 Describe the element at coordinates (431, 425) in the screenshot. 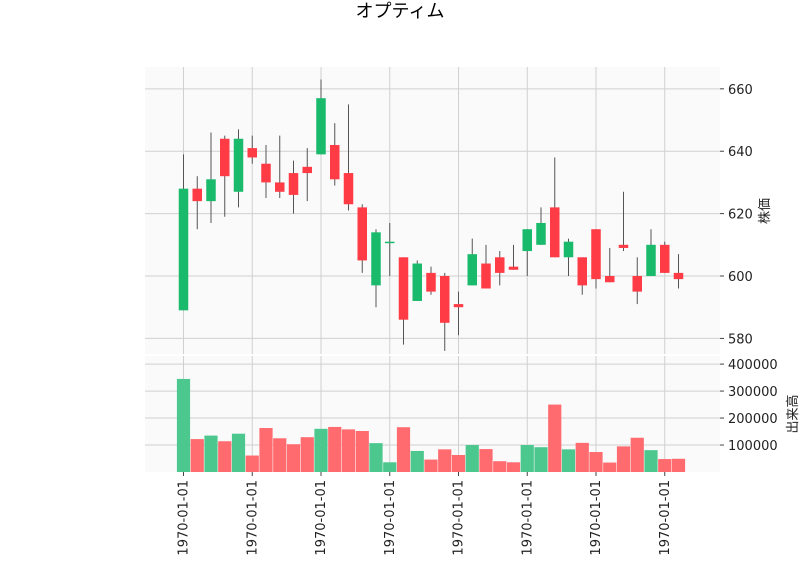

I see `volume-bar-series` at that location.